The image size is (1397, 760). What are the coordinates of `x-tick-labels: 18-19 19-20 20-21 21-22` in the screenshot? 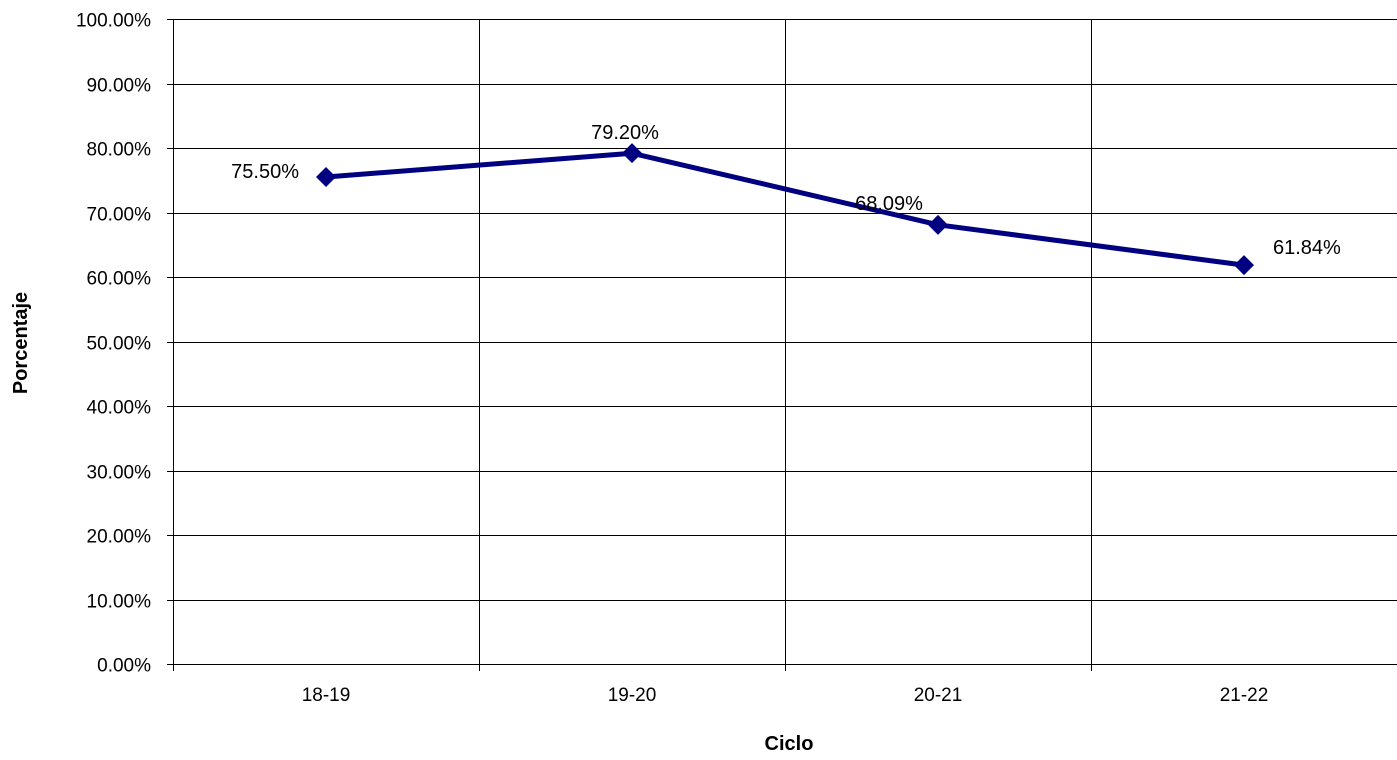 It's located at (785, 695).